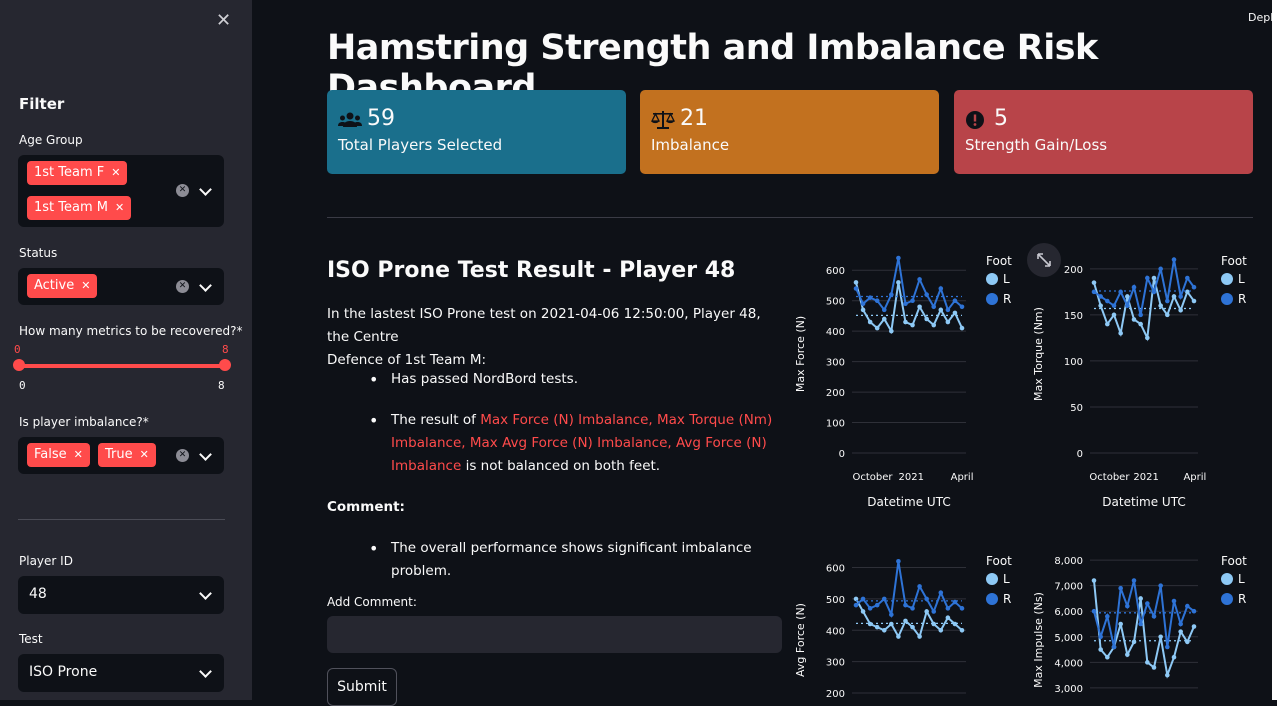 This screenshot has height=706, width=1277. What do you see at coordinates (381, 118) in the screenshot?
I see `kpi-value: 59` at bounding box center [381, 118].